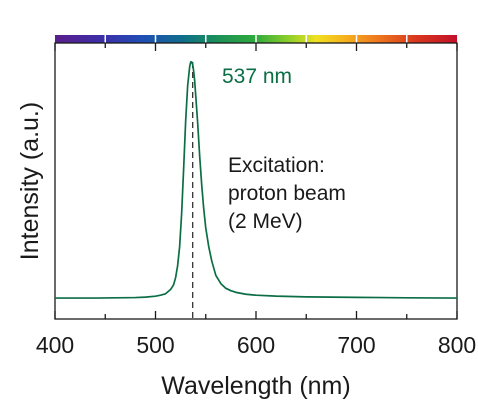  Describe the element at coordinates (30, 181) in the screenshot. I see `y-axis-label: Intensity (a.u.)` at that location.